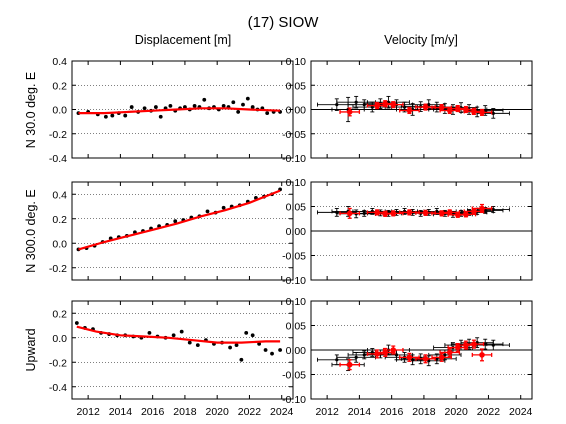 This screenshot has height=424, width=566. Describe the element at coordinates (88, 412) in the screenshot. I see `x-tick-label: 2012` at that location.